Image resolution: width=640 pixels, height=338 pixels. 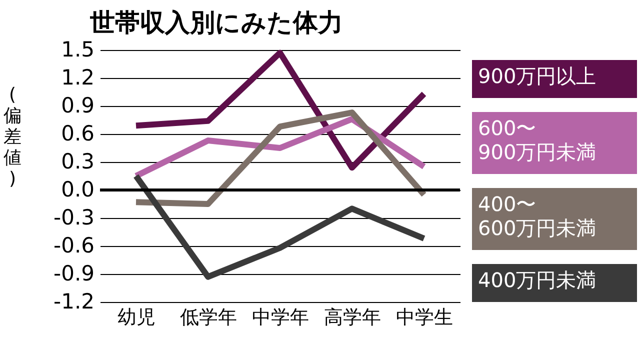 I want to click on x-tick-label: 幼児, so click(x=137, y=317).